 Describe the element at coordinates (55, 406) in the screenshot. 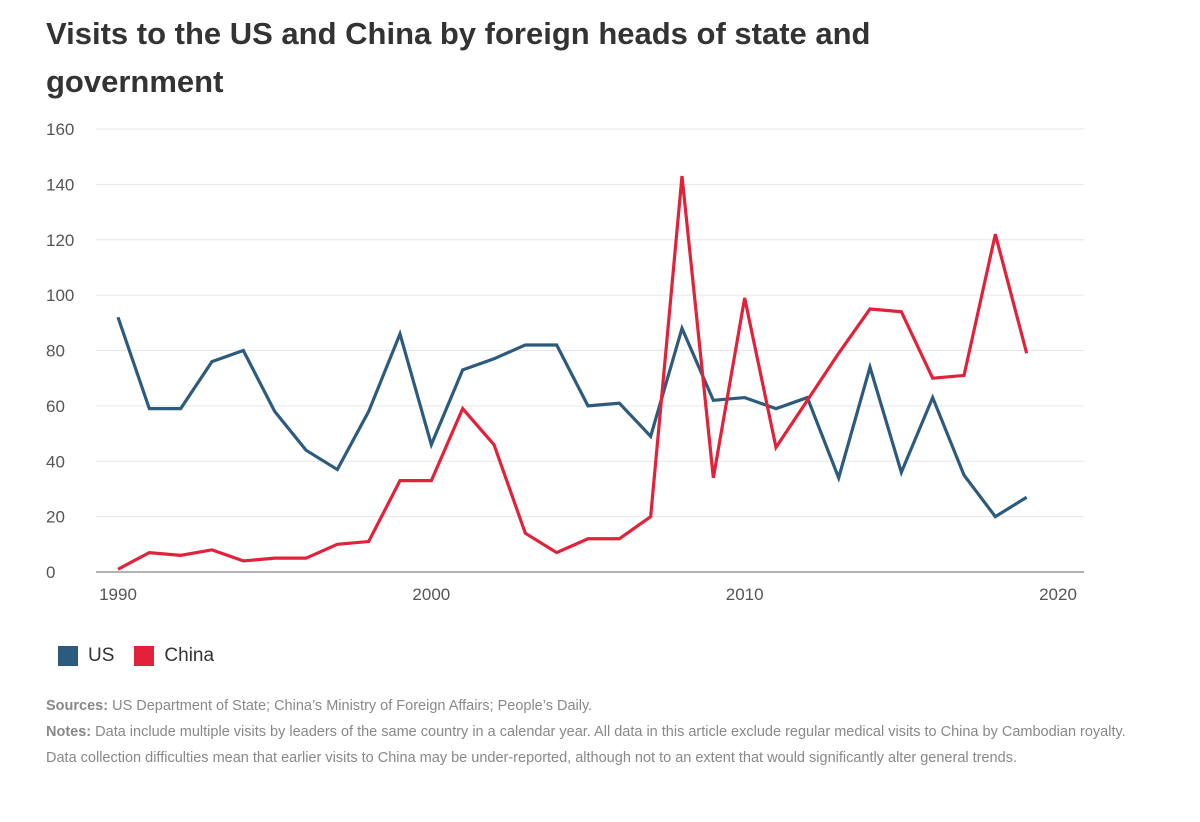

I see `y-tick-label-60: 60` at that location.